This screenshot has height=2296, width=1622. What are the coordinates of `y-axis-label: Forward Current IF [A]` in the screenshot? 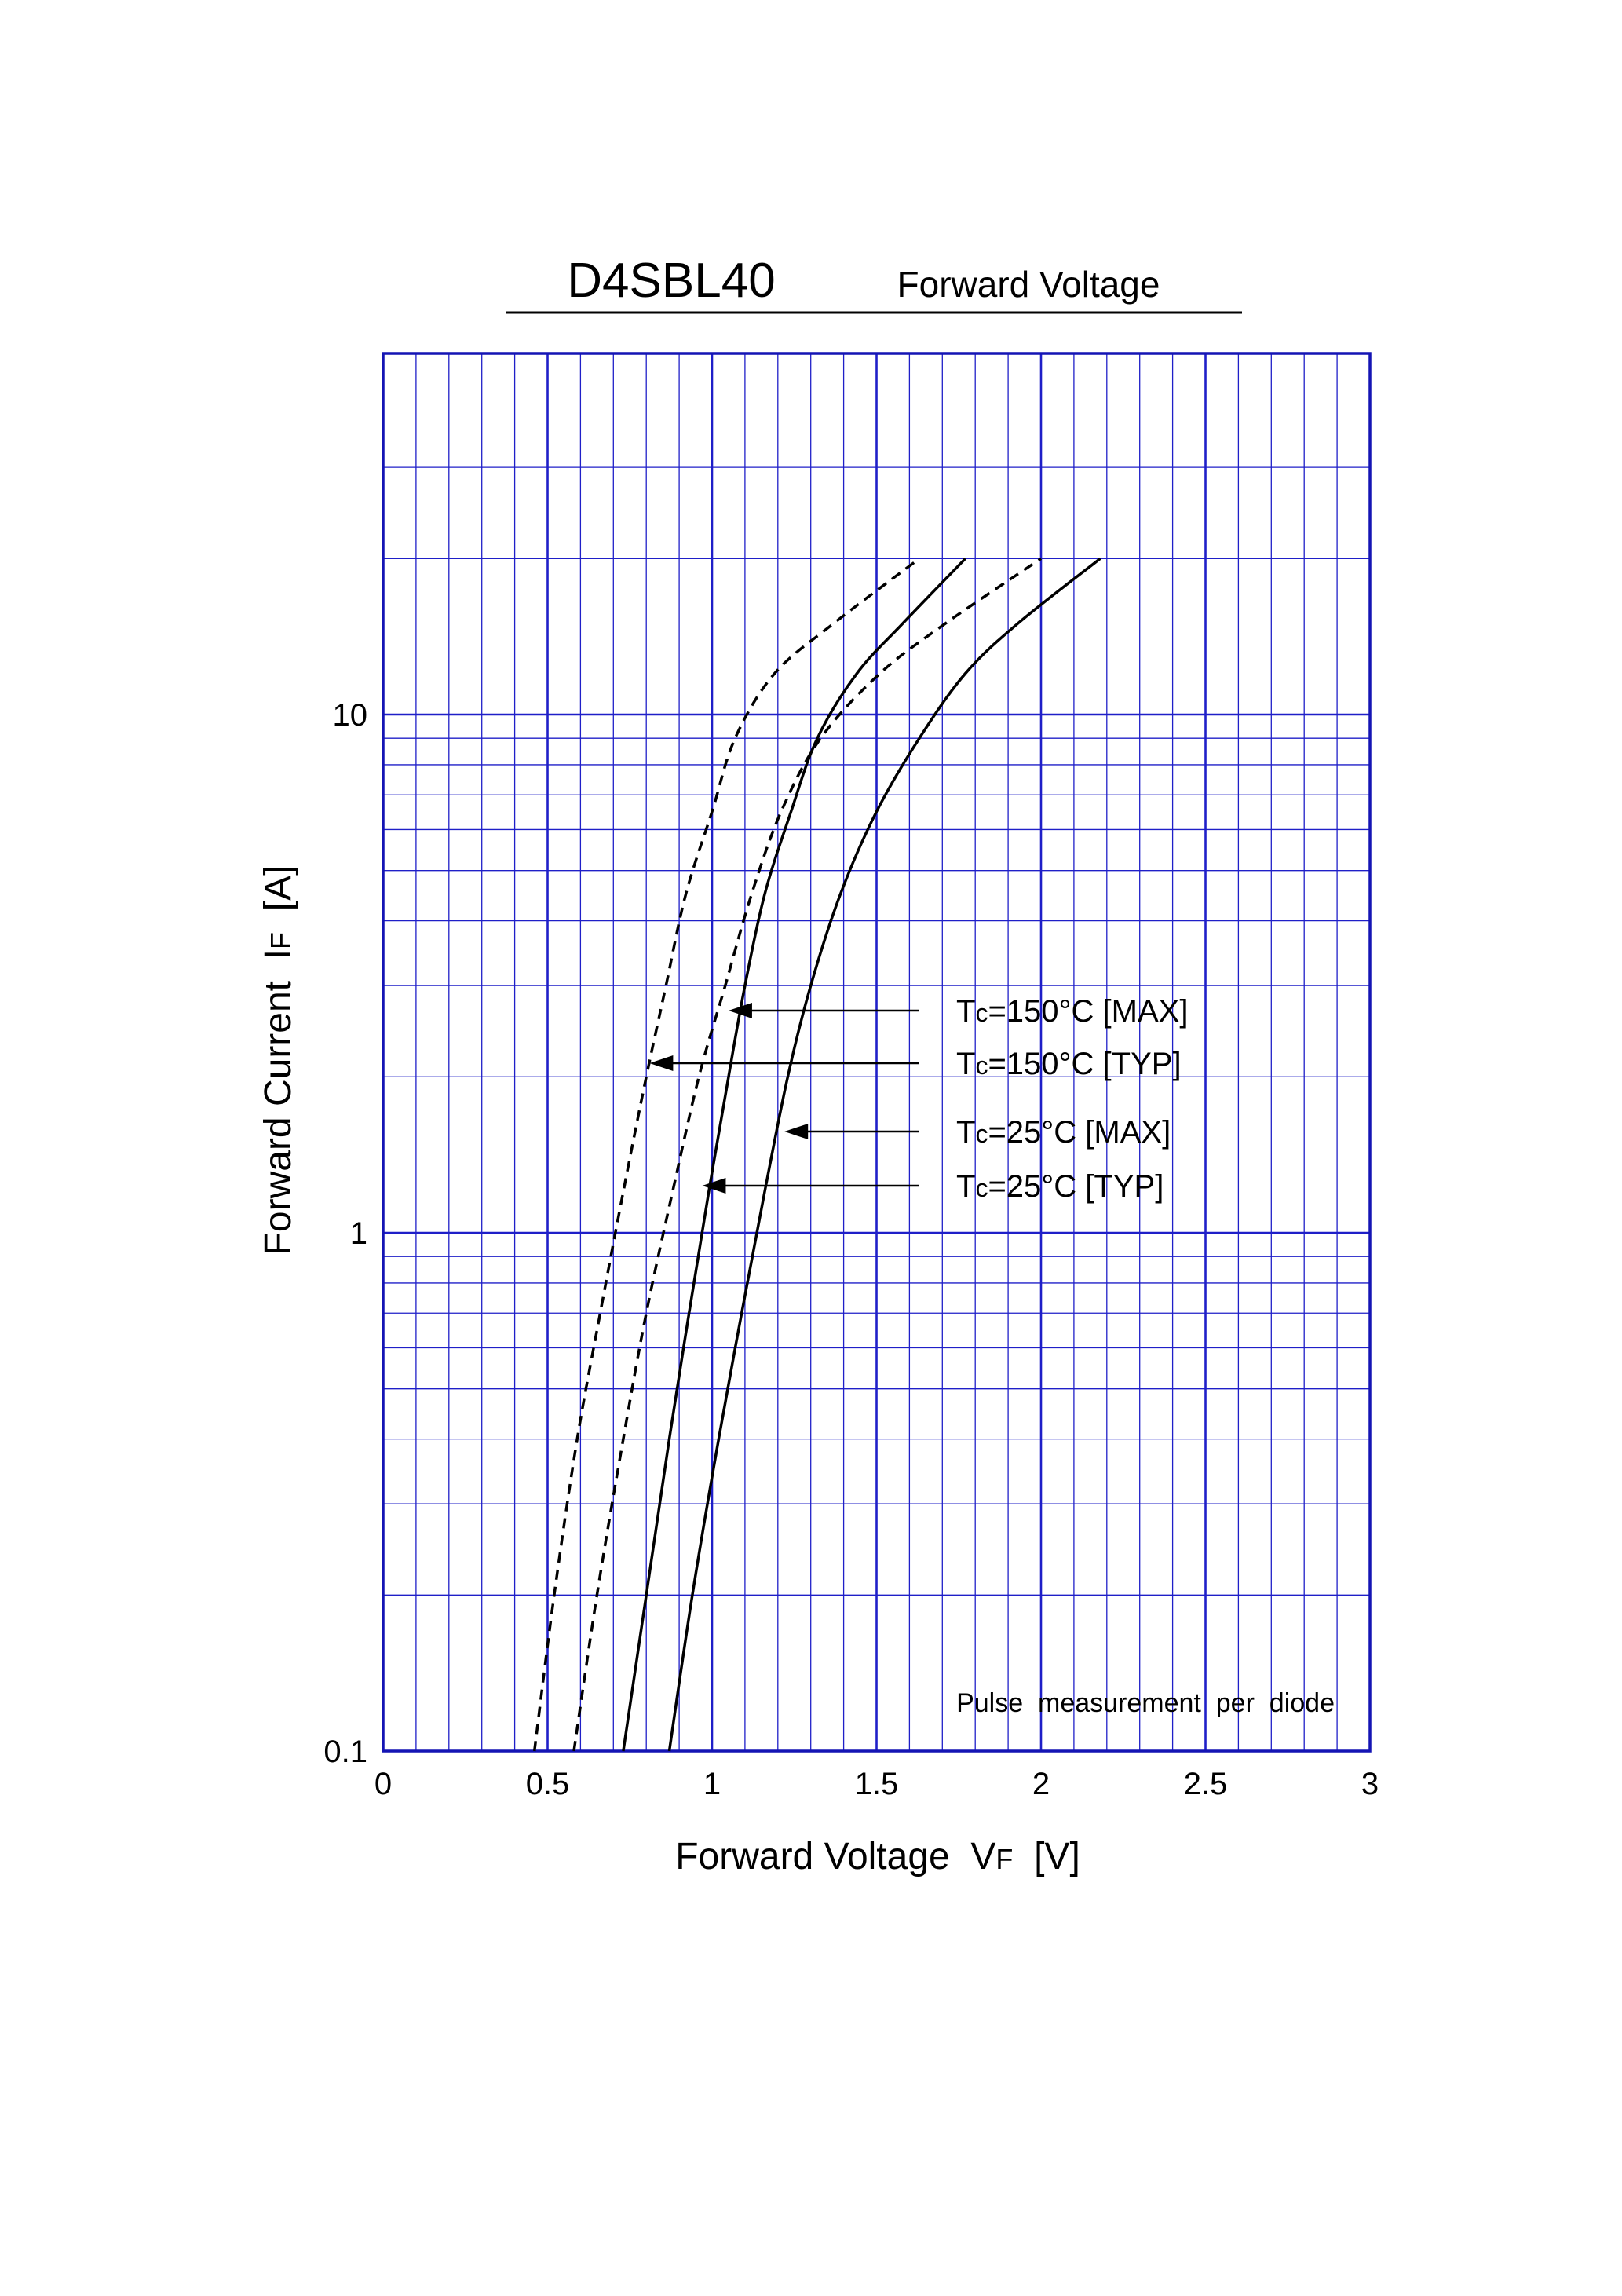 It's located at (278, 1061).